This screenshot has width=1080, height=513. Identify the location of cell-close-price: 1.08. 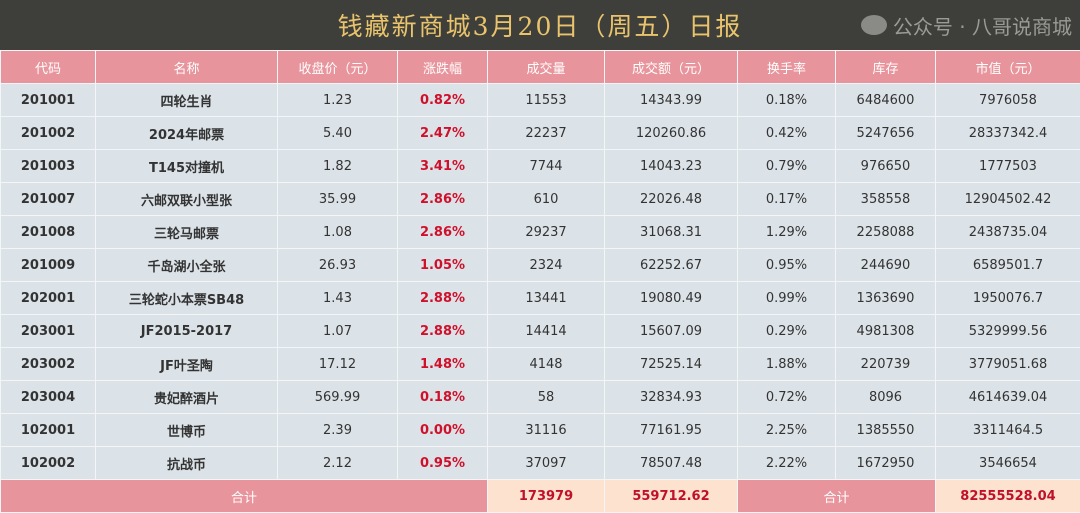
(338, 232).